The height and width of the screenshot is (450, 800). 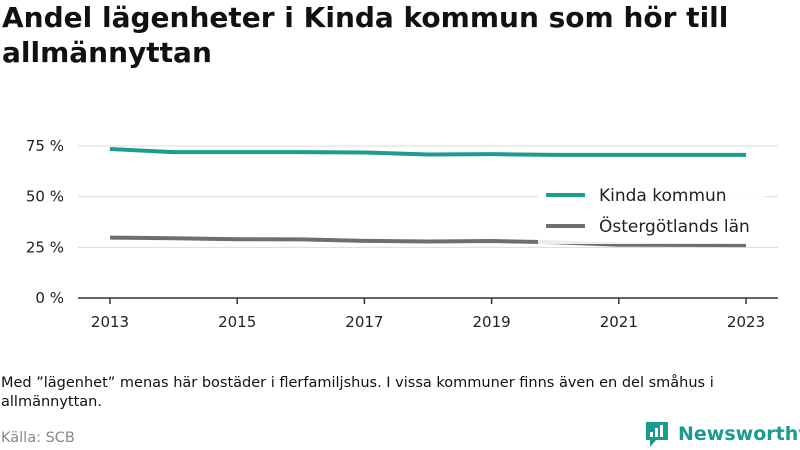 I want to click on y-tick-label: 50 %, so click(x=45, y=197).